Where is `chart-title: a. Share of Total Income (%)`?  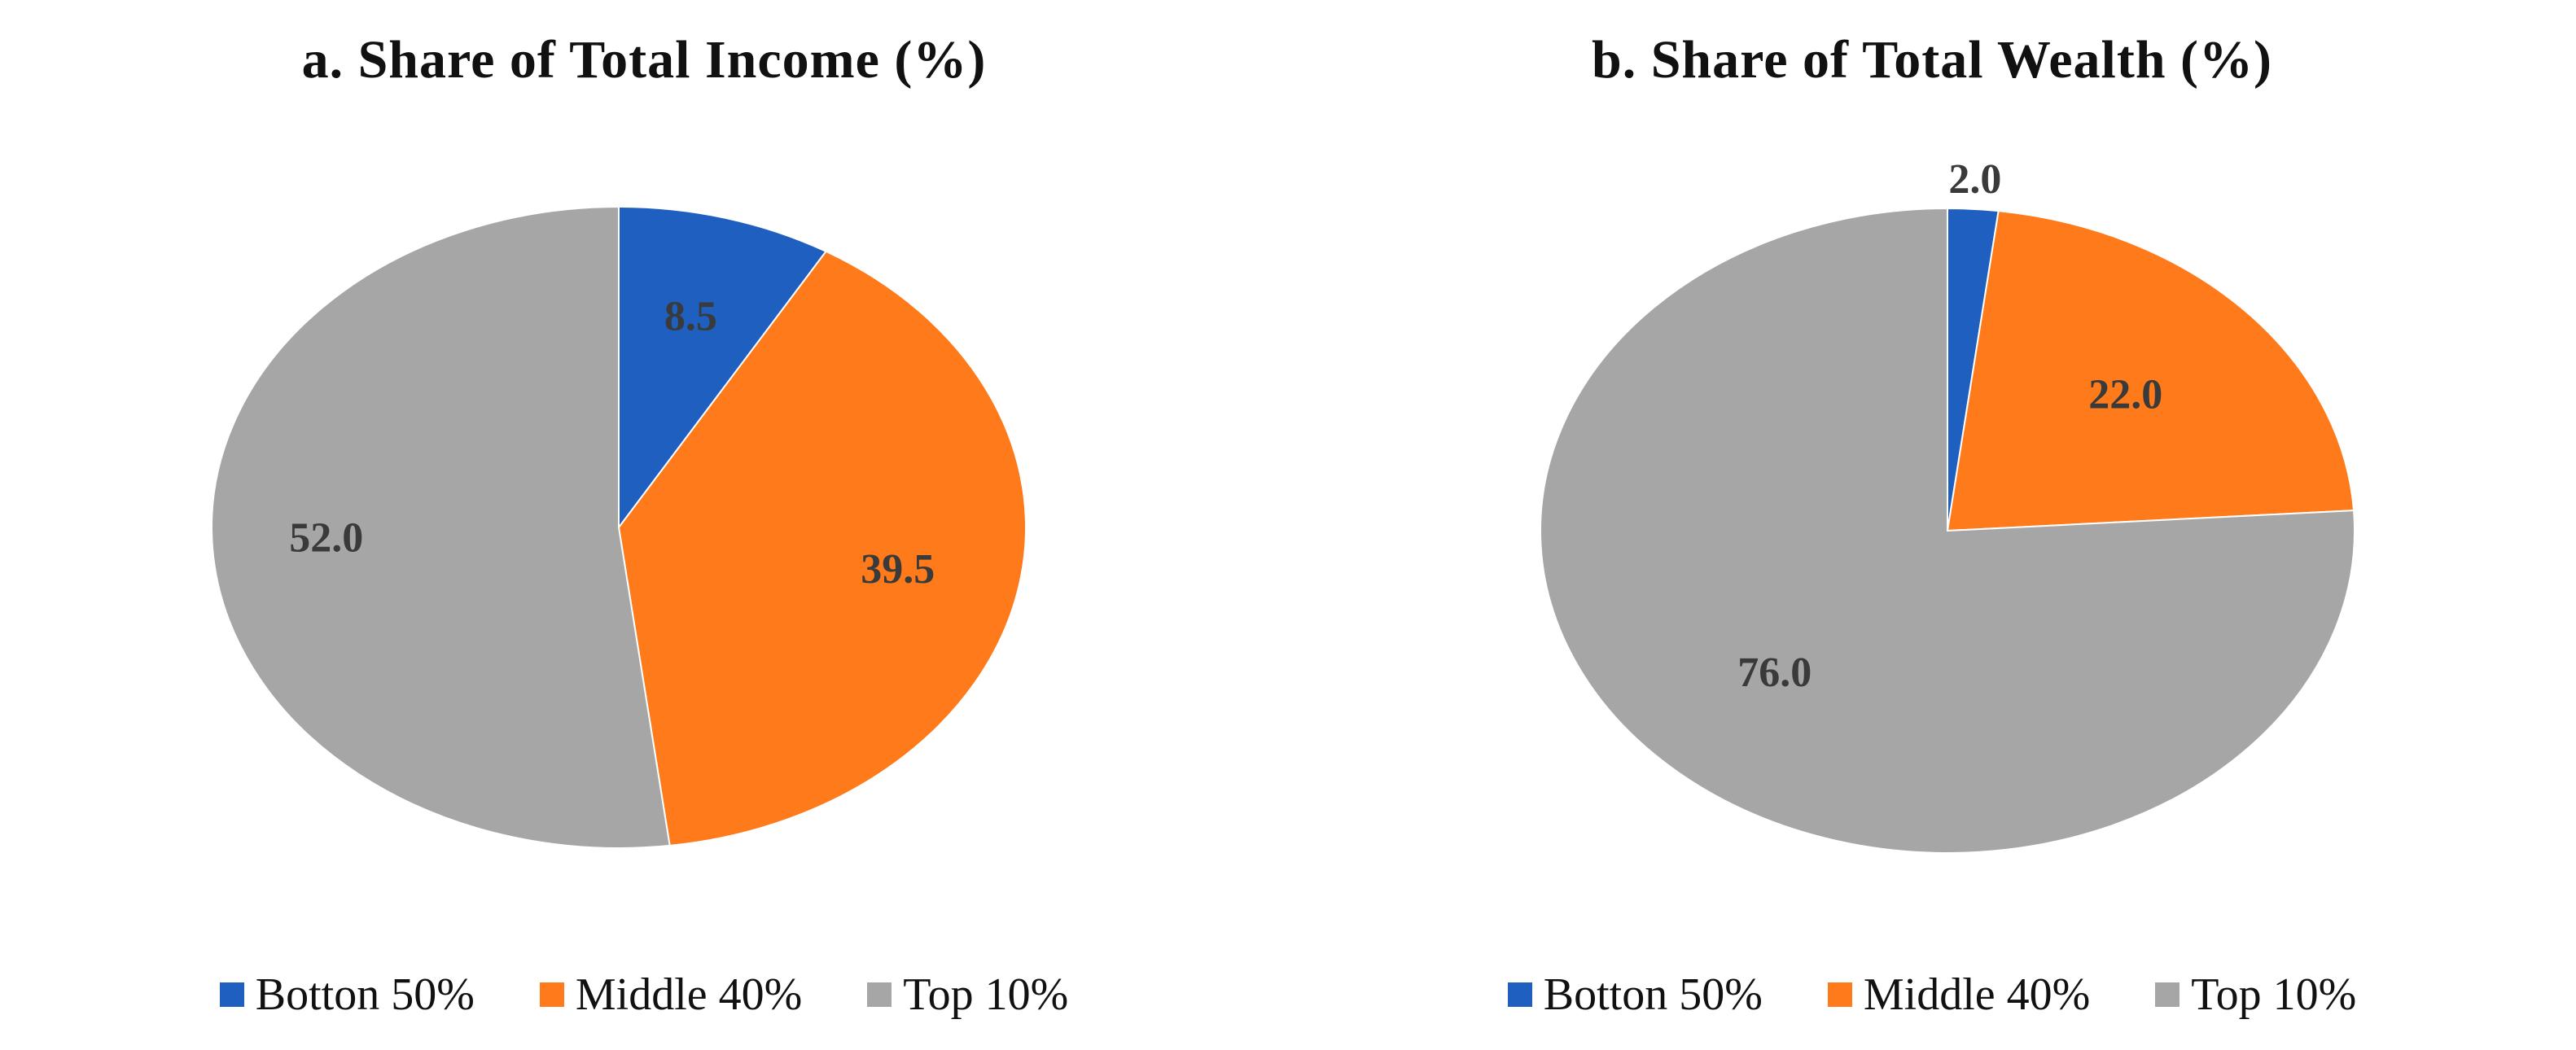 chart-title: a. Share of Total Income (%) is located at coordinates (644, 60).